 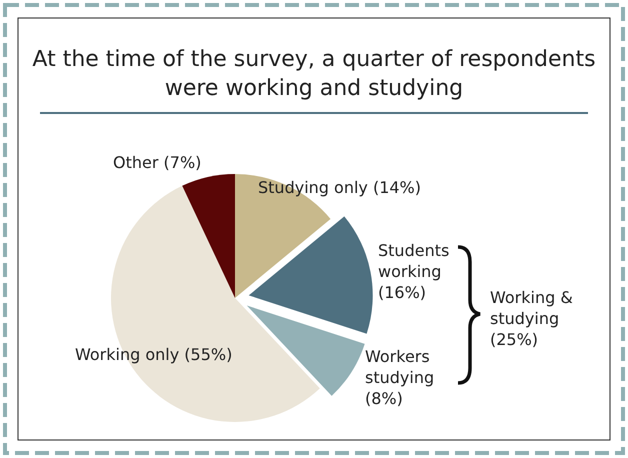 What do you see at coordinates (531, 318) in the screenshot?
I see `text: Working & studying (25%)` at bounding box center [531, 318].